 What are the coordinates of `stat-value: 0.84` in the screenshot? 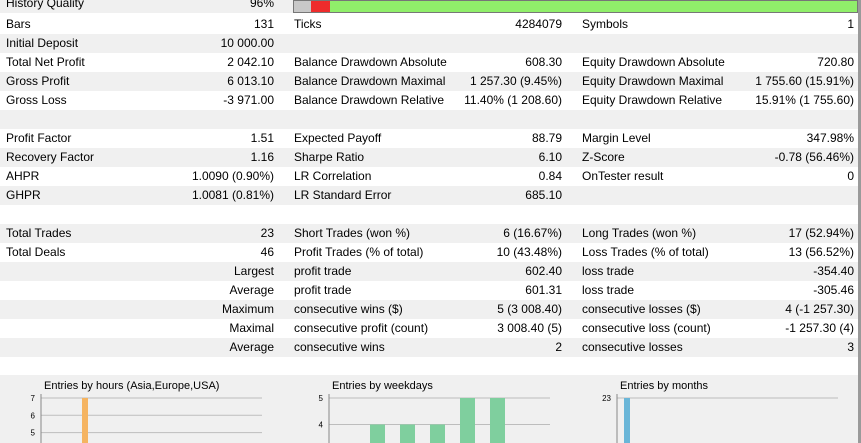 It's located at (550, 176).